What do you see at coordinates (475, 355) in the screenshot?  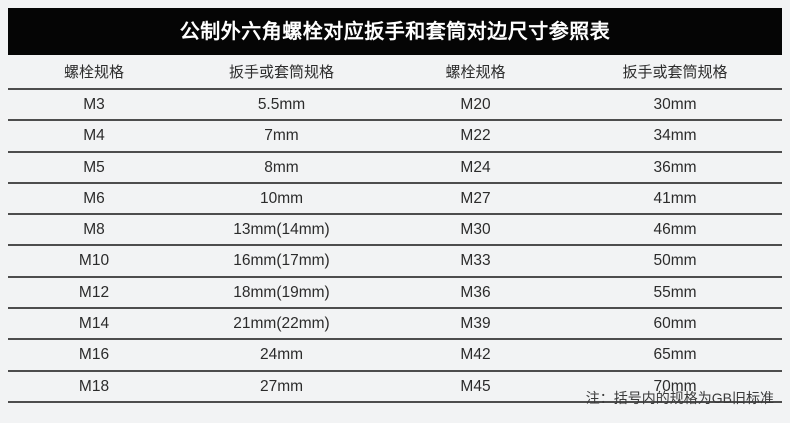 I see `cell-bolt-spec-right: M42` at bounding box center [475, 355].